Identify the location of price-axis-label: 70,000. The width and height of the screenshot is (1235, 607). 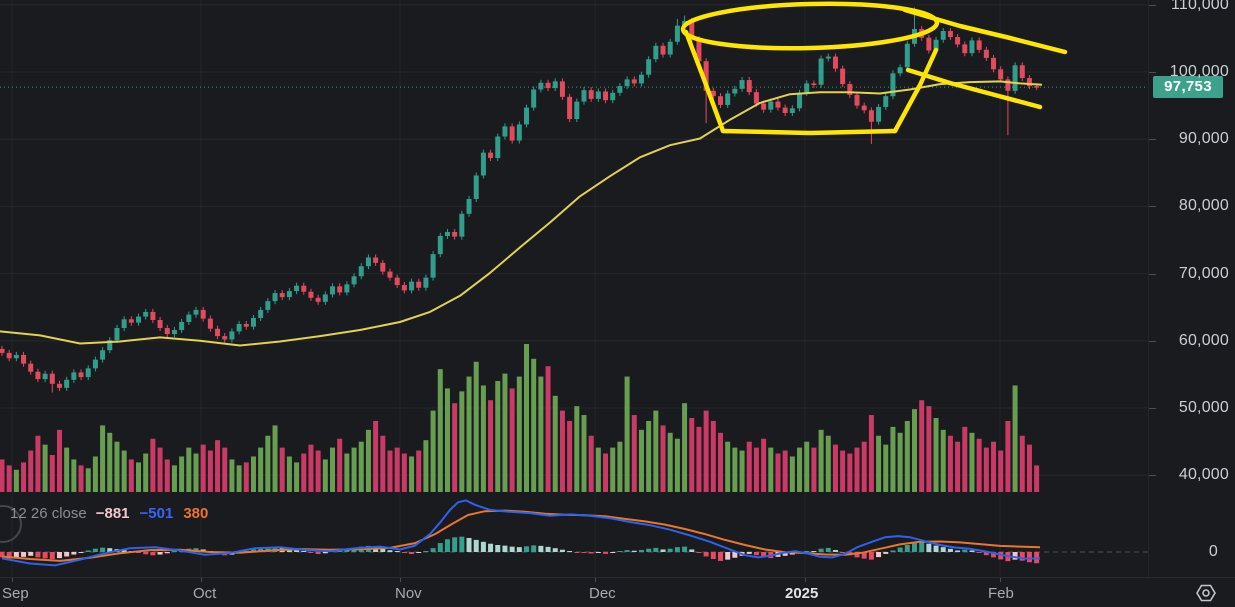
(1203, 273).